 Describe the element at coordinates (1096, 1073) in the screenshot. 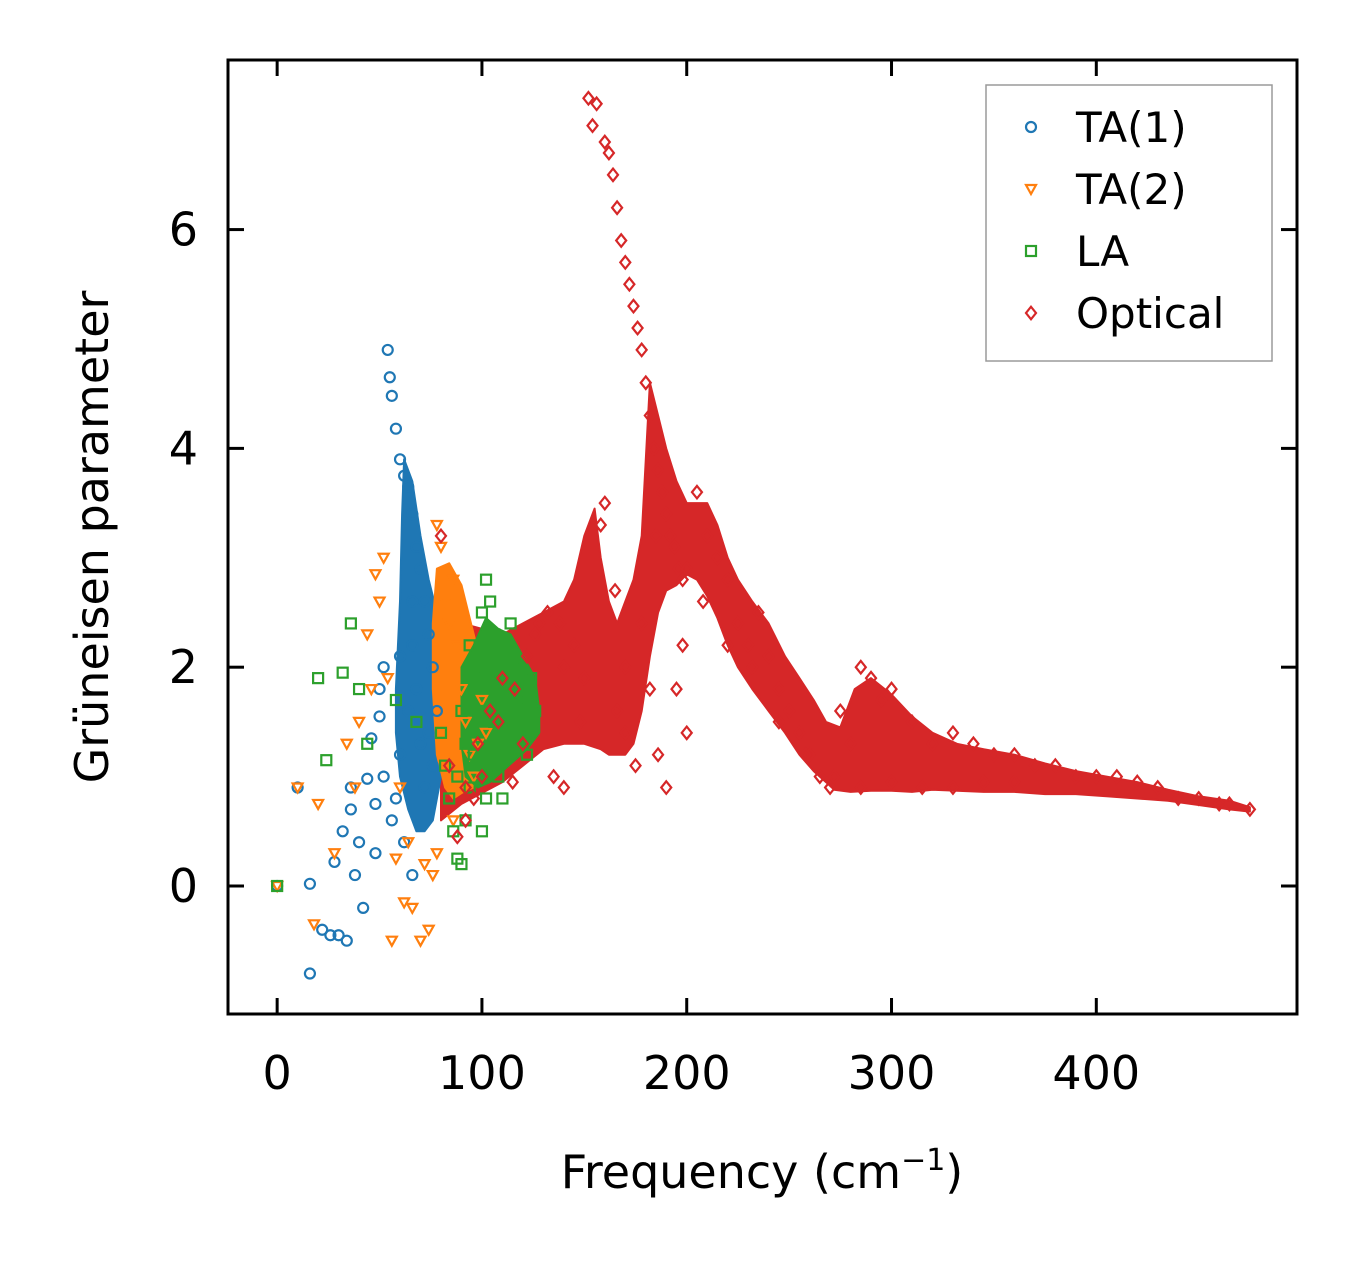

I see `x-tick-label: 400` at that location.